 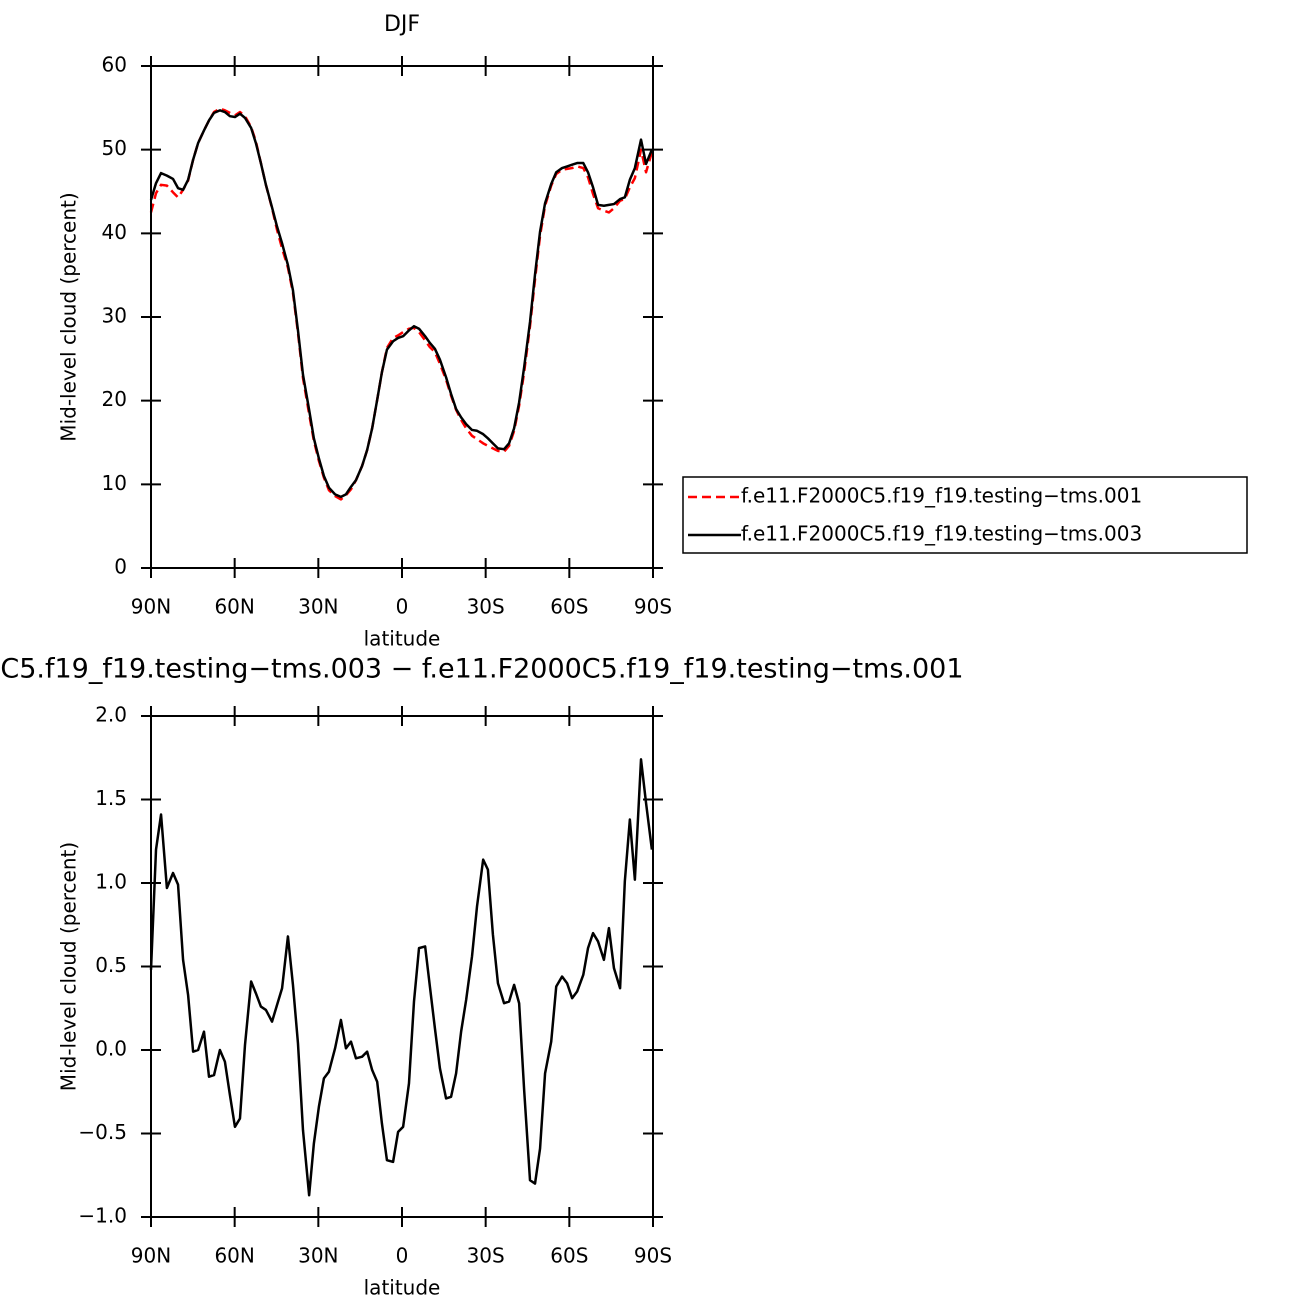 I want to click on y-tick-label: 20, so click(x=114, y=399).